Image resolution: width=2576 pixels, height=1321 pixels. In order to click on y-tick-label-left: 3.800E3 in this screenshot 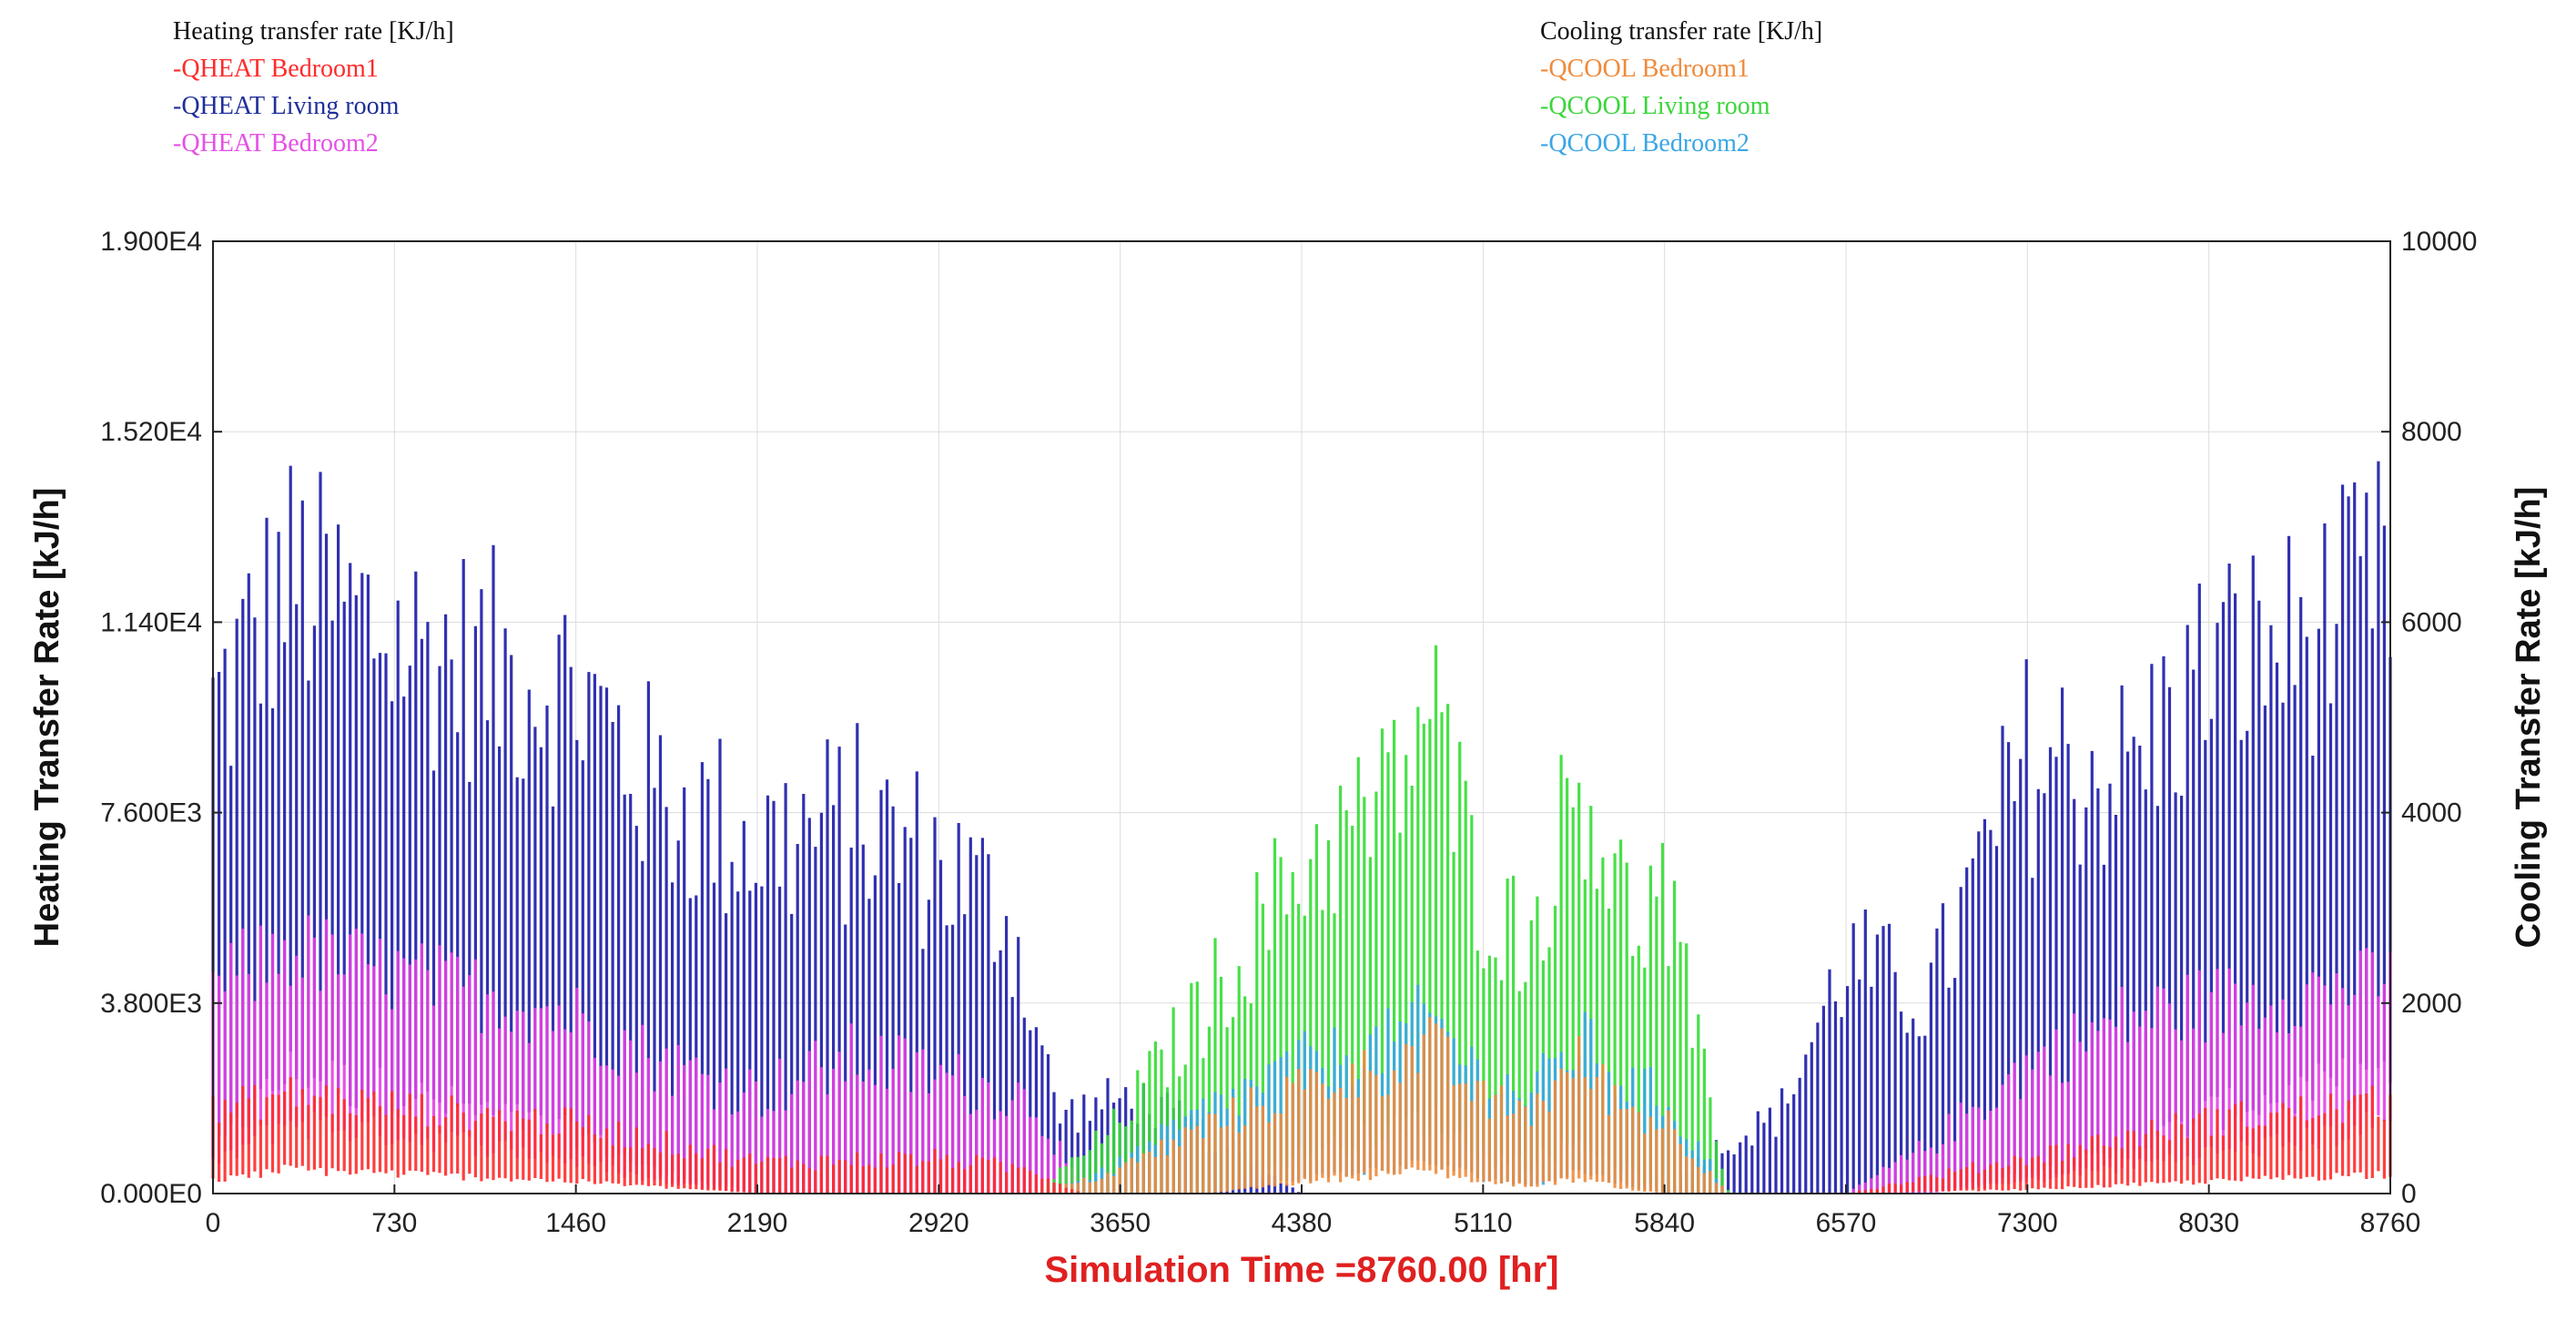, I will do `click(151, 1004)`.